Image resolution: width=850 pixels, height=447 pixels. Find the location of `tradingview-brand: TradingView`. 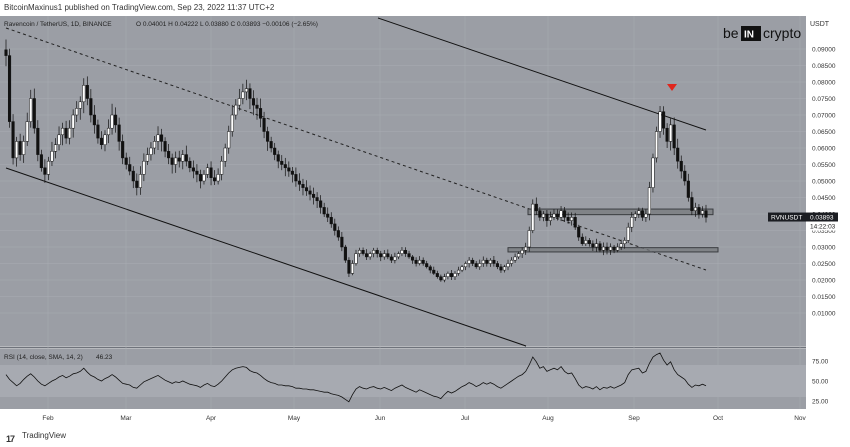

tradingview-brand: TradingView is located at coordinates (44, 435).